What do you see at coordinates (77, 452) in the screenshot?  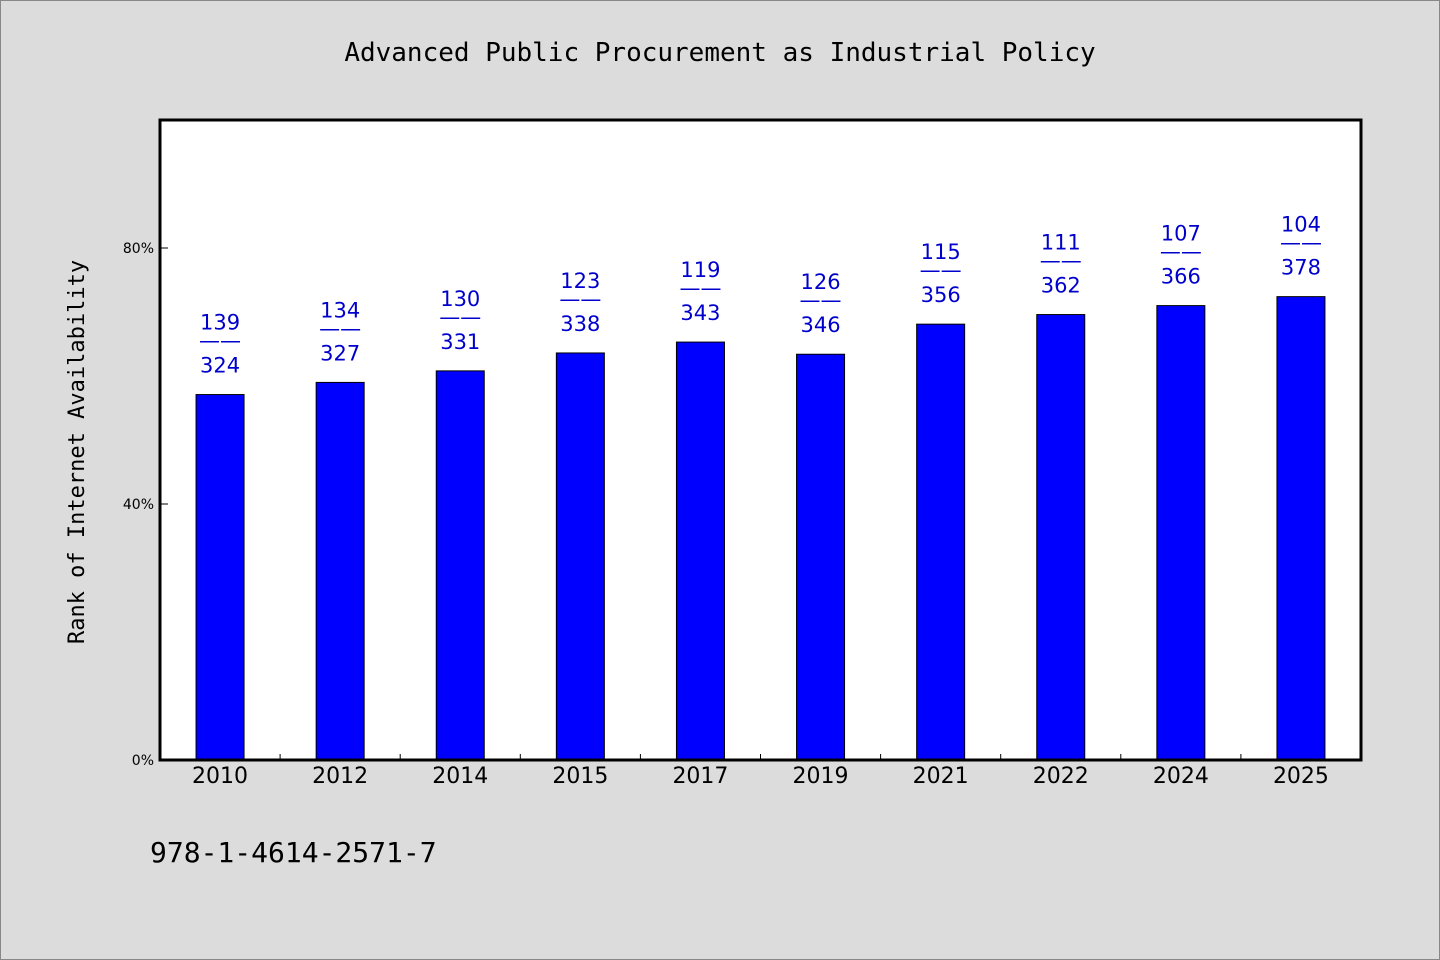 I see `y-axis-label: Rank of Internet Availability` at bounding box center [77, 452].